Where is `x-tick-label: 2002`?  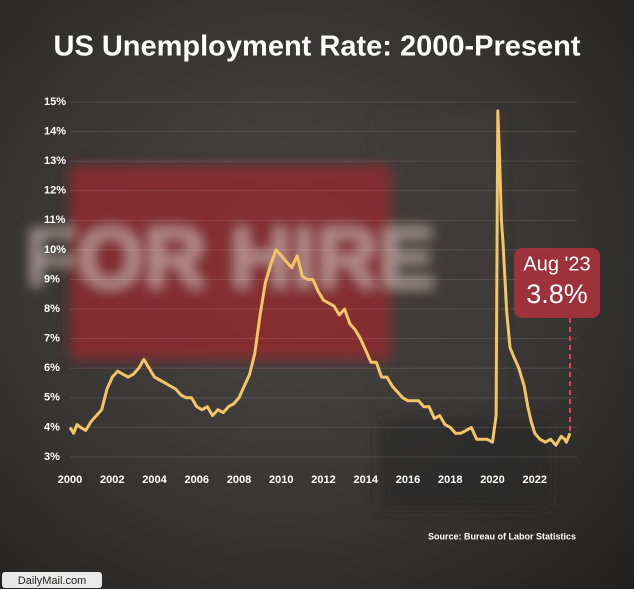 x-tick-label: 2002 is located at coordinates (112, 480).